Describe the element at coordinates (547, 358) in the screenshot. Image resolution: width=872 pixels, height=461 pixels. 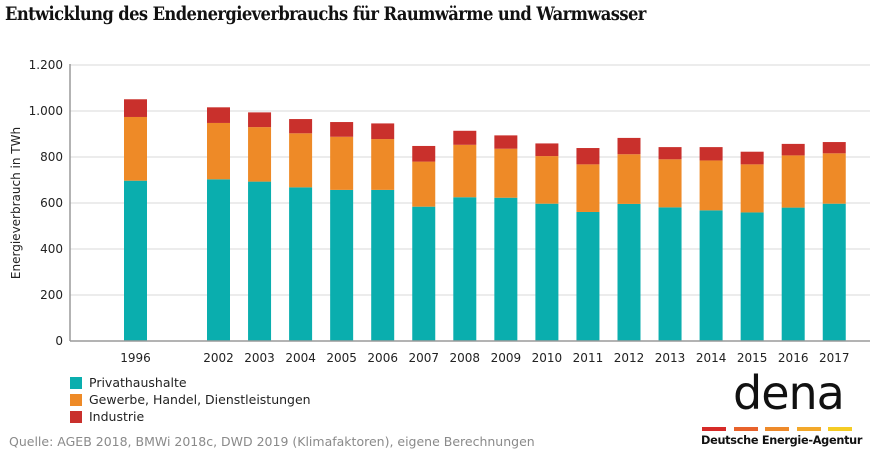
I see `x-tick-label: 2010` at that location.